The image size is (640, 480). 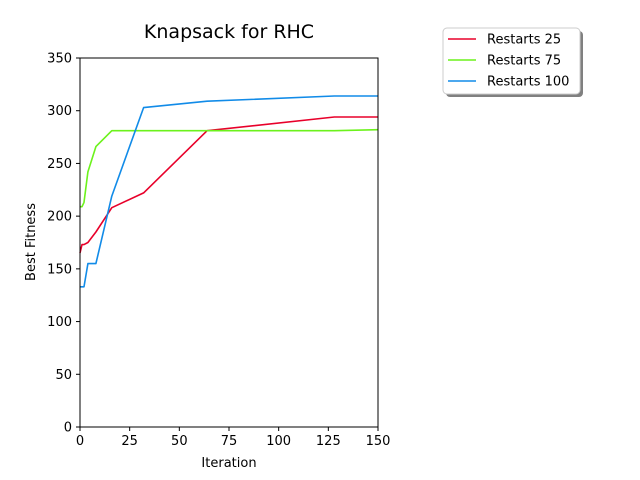 I want to click on legend: Restarts 25 Restarts 75 Restarts 100, so click(x=512, y=62).